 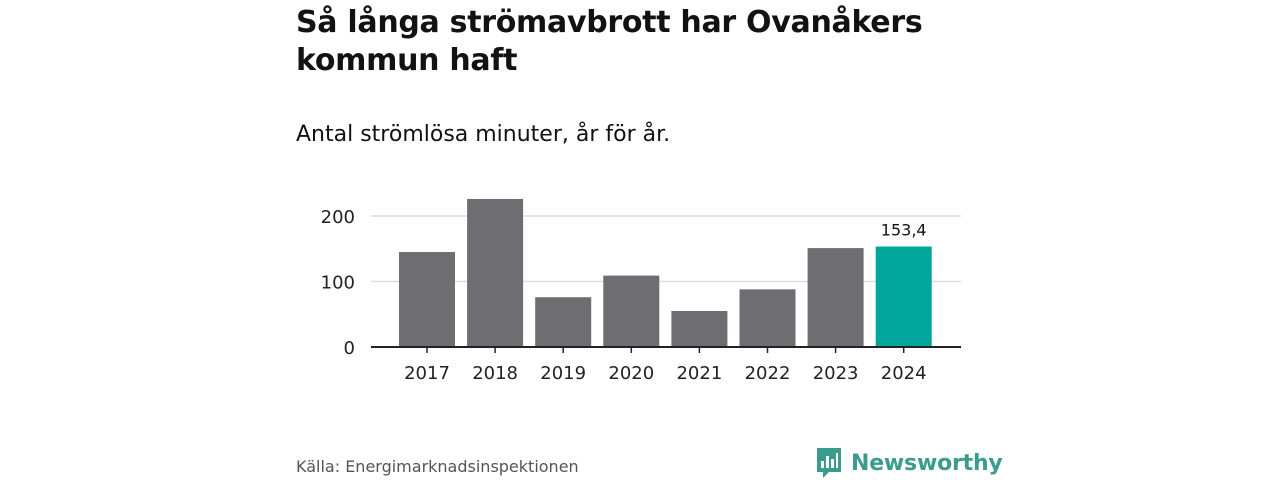 What do you see at coordinates (563, 322) in the screenshot?
I see `bar-2019` at bounding box center [563, 322].